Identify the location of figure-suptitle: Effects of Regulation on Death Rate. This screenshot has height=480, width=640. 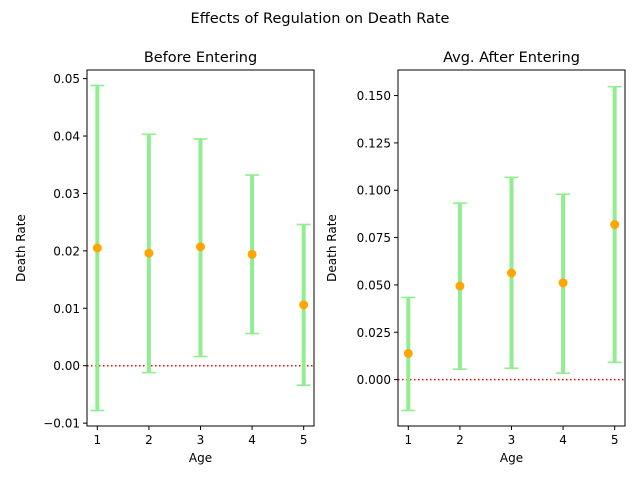
(320, 19).